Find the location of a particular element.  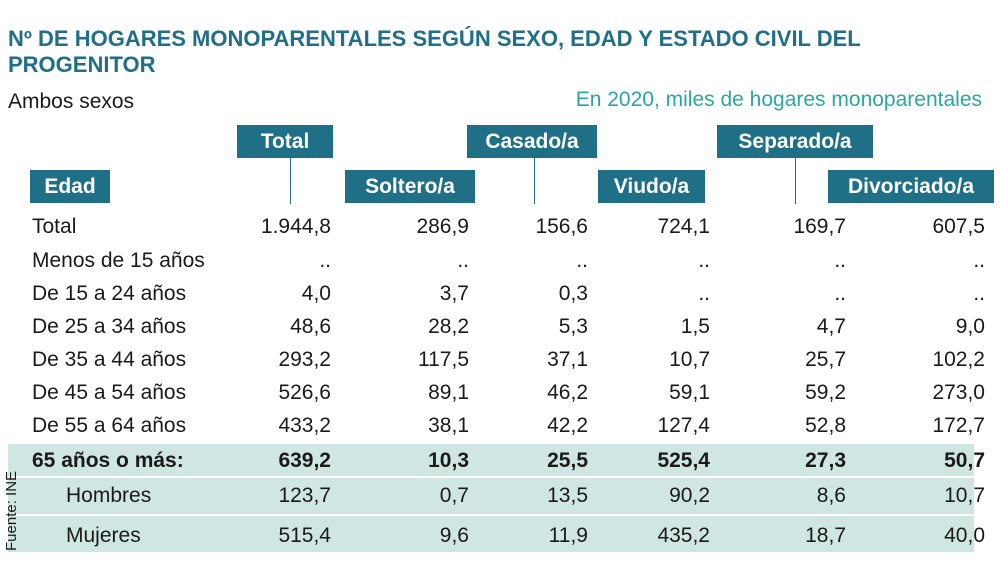

table-cell: 10,3 is located at coordinates (448, 460).